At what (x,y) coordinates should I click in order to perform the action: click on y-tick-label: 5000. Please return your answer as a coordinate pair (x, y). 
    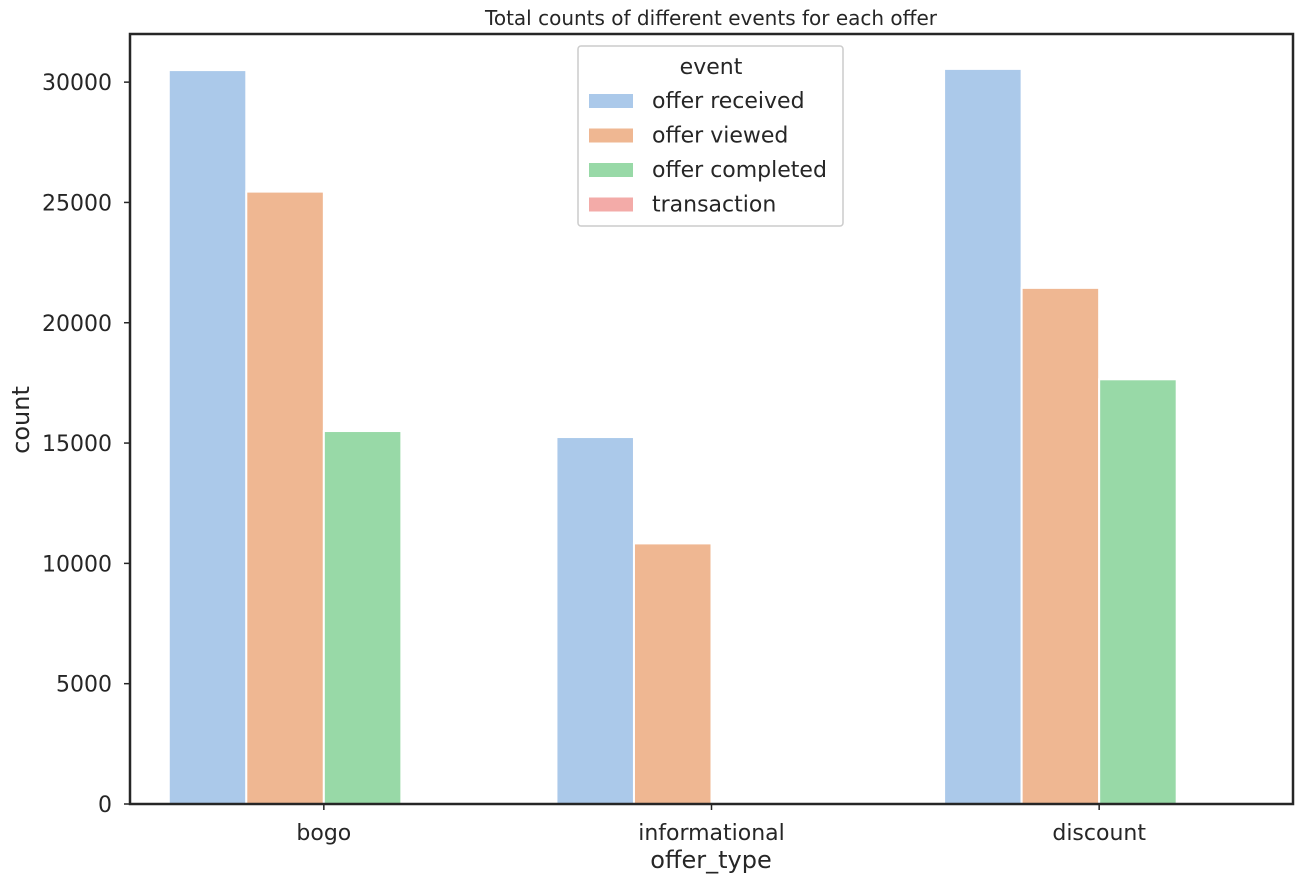
    Looking at the image, I should click on (84, 685).